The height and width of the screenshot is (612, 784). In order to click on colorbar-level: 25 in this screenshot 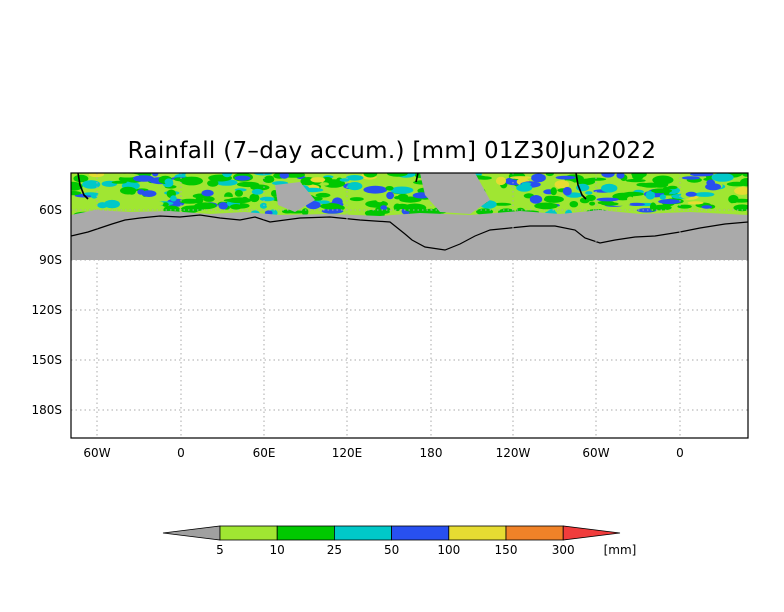, I will do `click(334, 550)`.